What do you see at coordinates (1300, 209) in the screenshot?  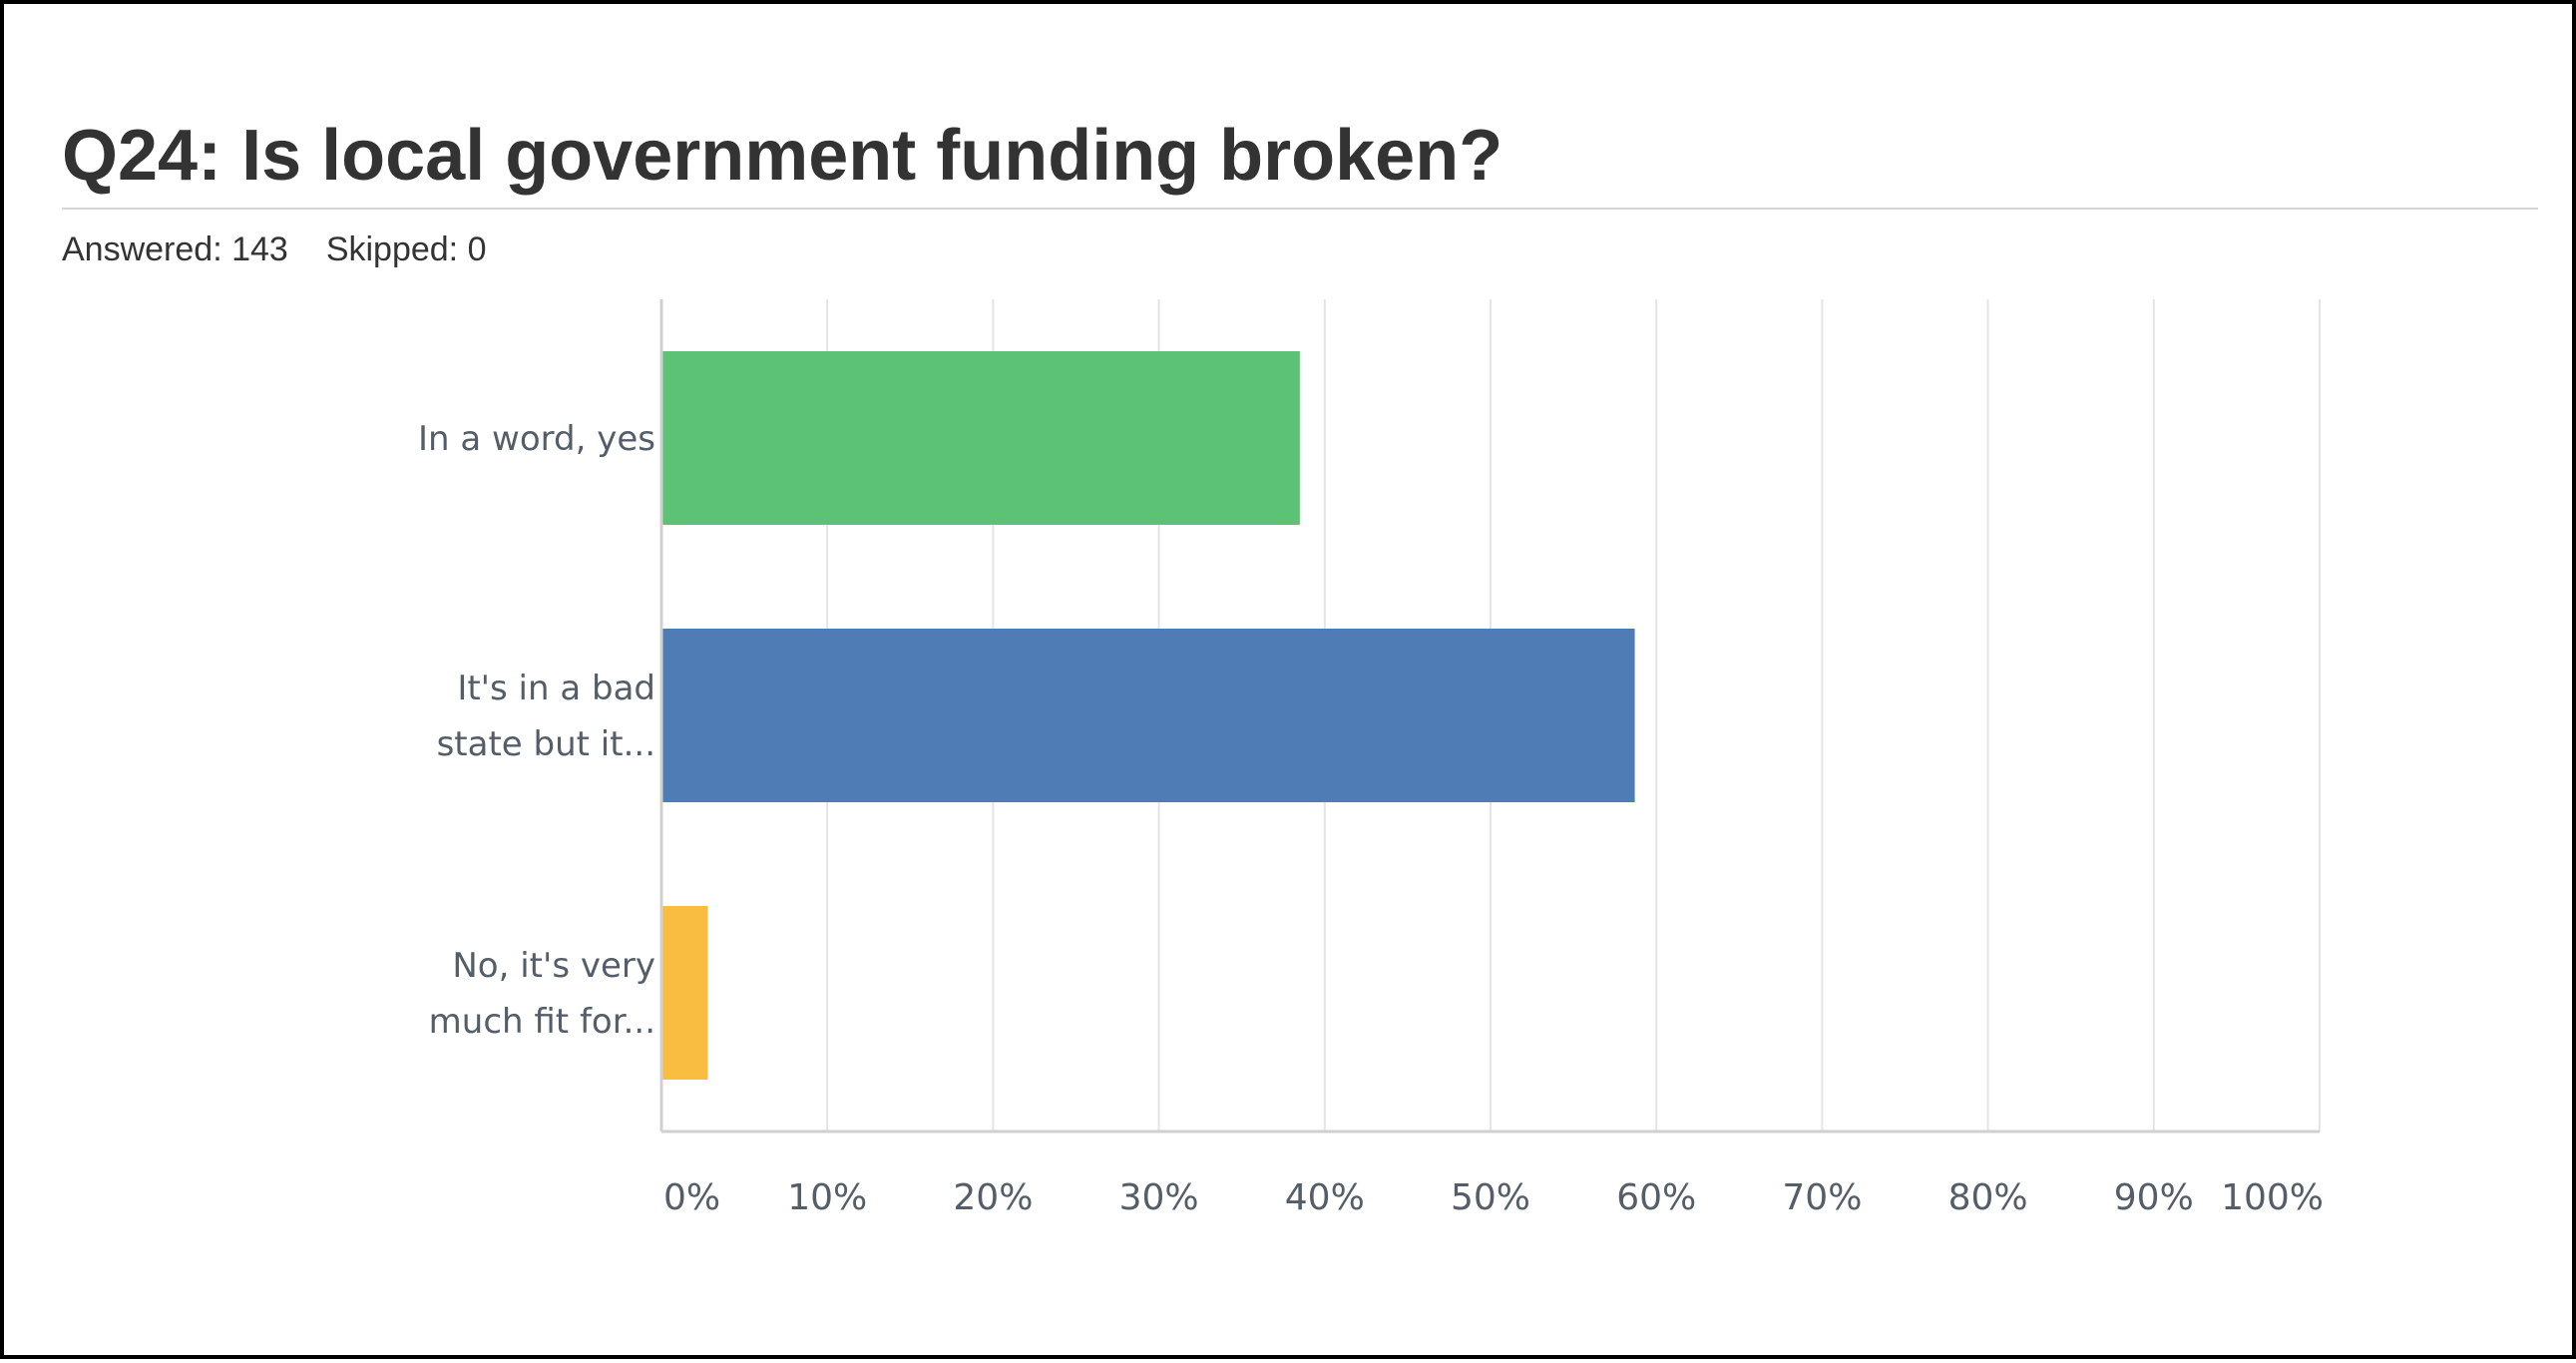 I see `title-divider` at bounding box center [1300, 209].